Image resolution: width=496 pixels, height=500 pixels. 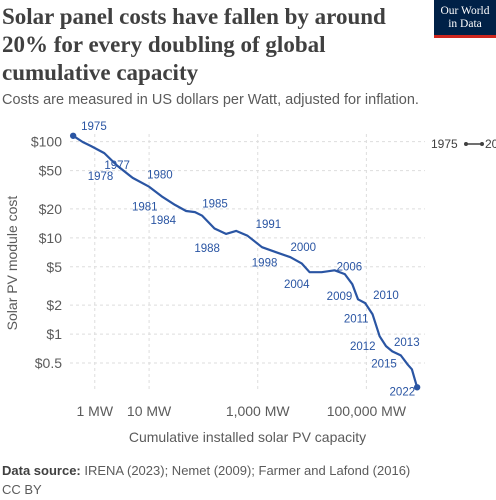 I want to click on point-year-label: 1988, so click(x=207, y=249).